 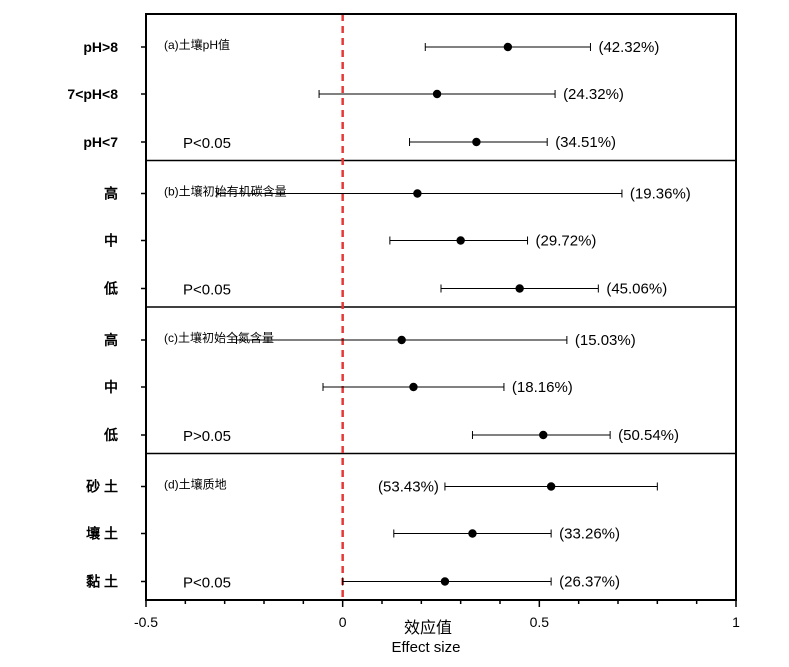 I want to click on percent-label: (34.51%), so click(x=585, y=142).